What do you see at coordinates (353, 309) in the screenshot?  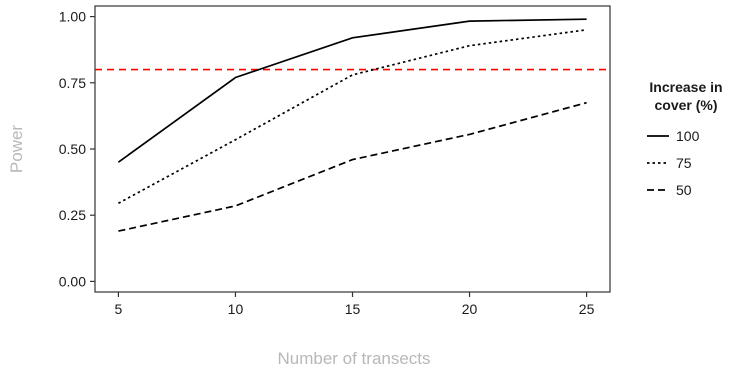 I see `x-tick-label: 15` at bounding box center [353, 309].